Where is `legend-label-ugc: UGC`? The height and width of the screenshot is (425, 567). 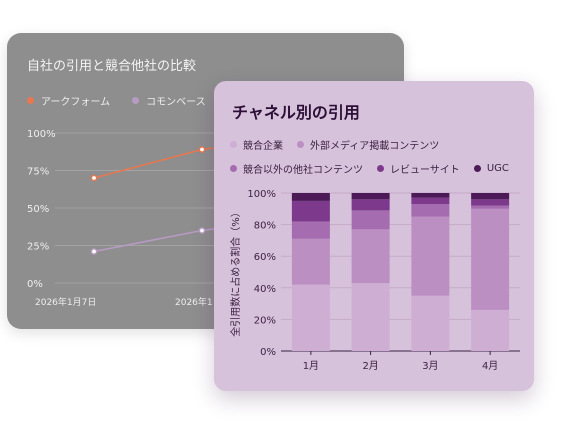 legend-label-ugc: UGC is located at coordinates (497, 168).